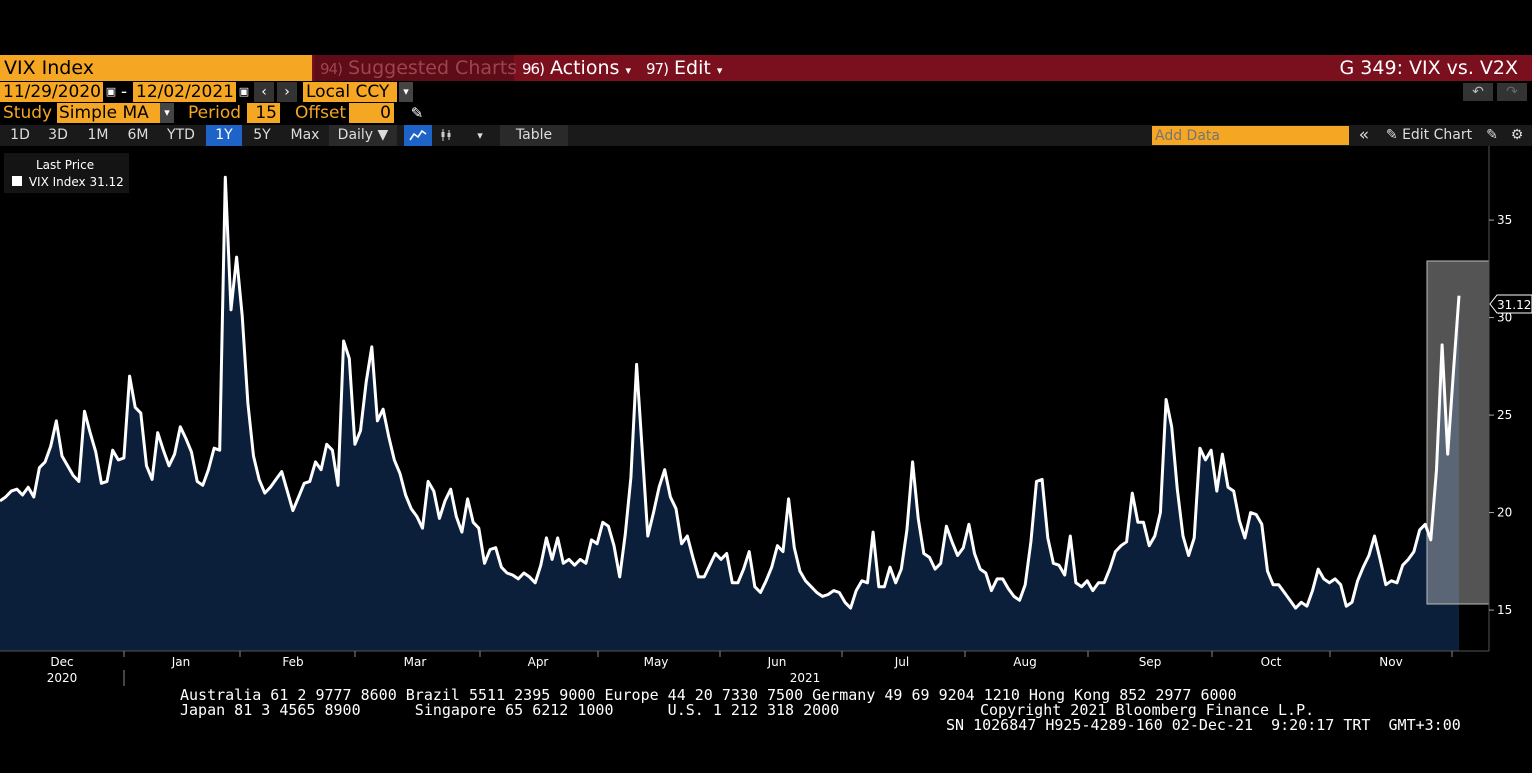 The image size is (1532, 773). I want to click on y-tick-label: 25, so click(1504, 415).